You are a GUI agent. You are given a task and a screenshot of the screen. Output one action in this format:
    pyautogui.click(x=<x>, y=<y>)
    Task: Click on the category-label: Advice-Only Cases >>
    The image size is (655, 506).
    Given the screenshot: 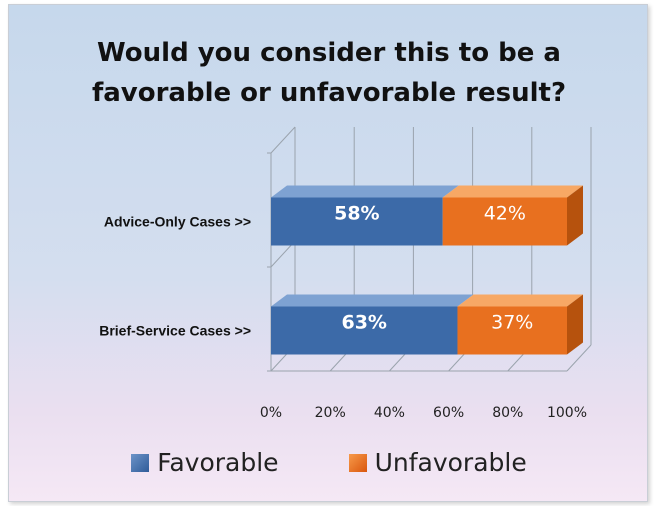 What is the action you would take?
    pyautogui.click(x=177, y=222)
    